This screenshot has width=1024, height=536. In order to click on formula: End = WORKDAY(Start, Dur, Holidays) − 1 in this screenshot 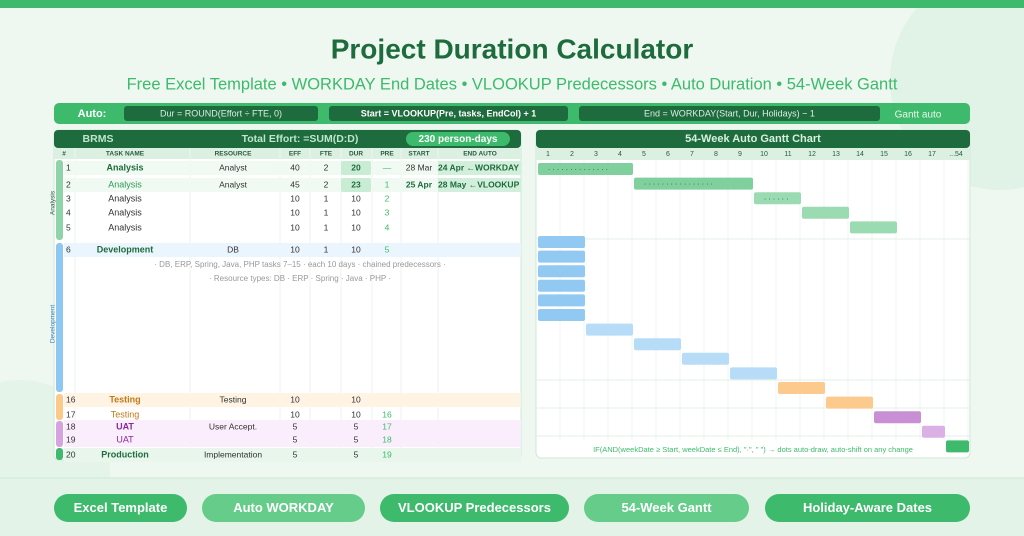, I will do `click(729, 113)`.